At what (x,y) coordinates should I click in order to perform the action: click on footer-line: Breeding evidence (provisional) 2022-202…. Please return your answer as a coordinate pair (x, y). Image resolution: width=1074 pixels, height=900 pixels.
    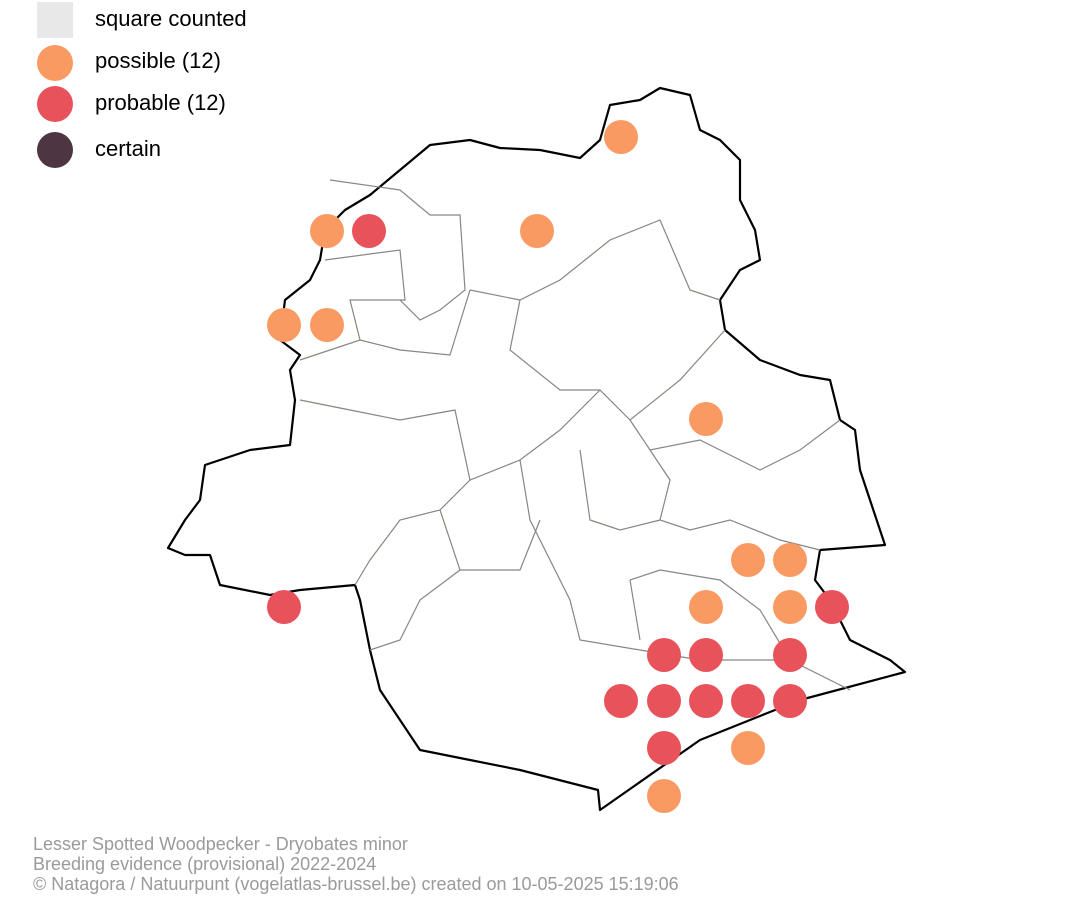
    Looking at the image, I should click on (204, 864).